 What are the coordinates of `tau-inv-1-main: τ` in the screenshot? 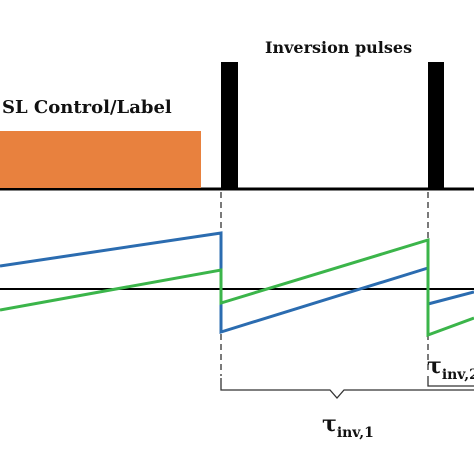 It's located at (329, 424).